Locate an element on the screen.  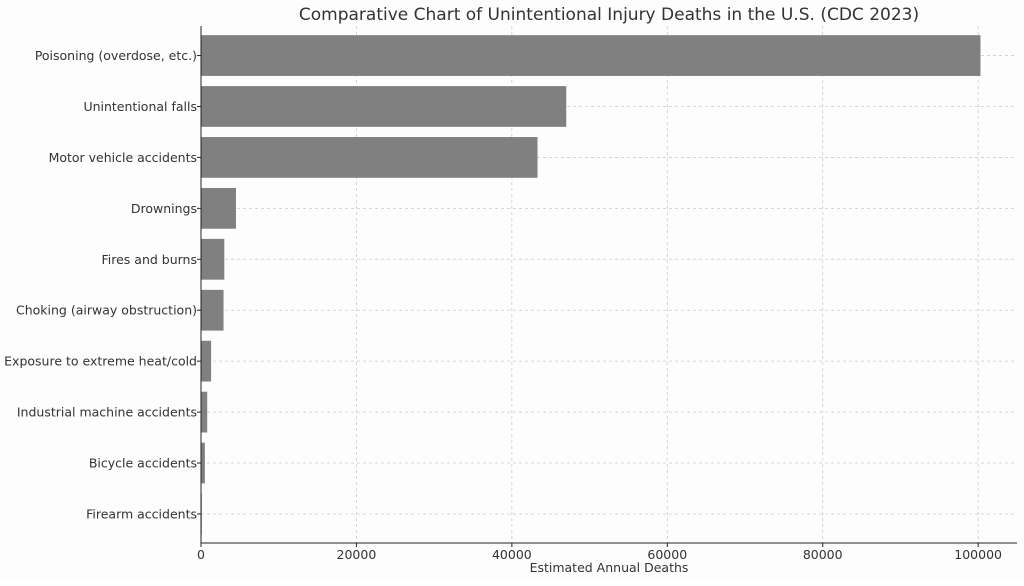
x-tick-label: 60000 is located at coordinates (667, 554).